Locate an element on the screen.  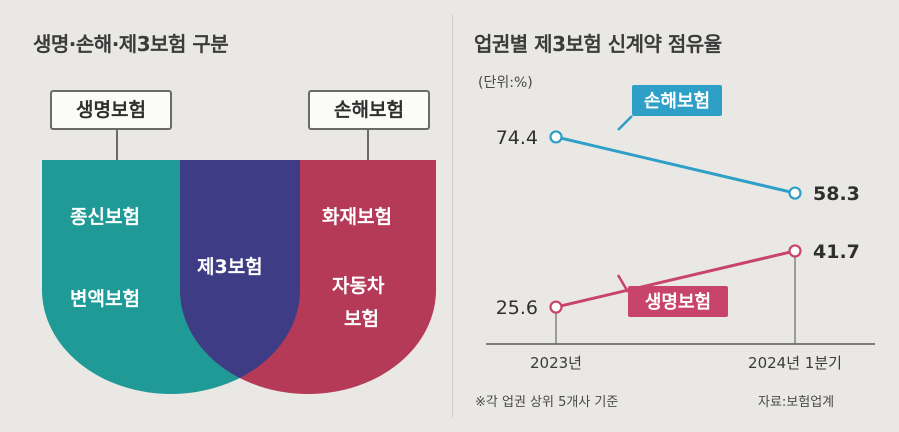
life-item-whole-life: 종신보험 is located at coordinates (105, 217).